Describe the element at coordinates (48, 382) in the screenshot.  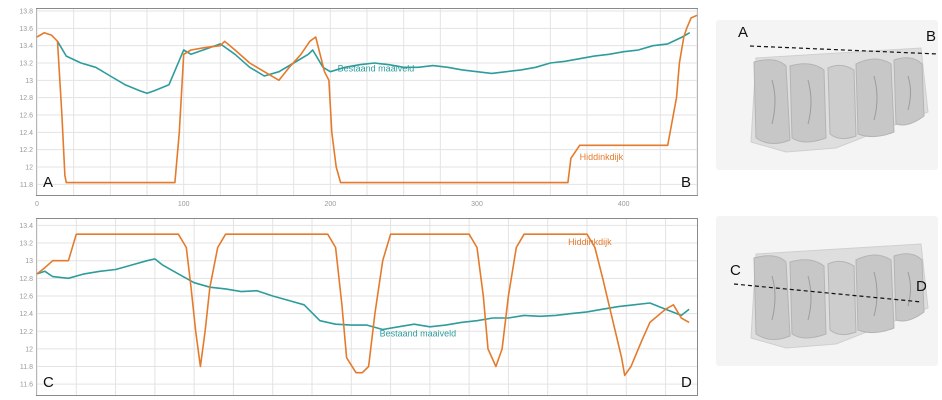
I see `profile-start-label: C` at that location.